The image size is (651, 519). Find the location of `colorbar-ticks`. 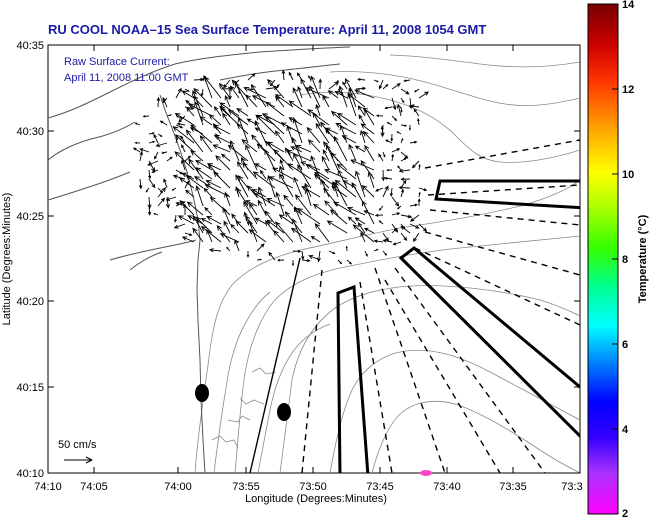

colorbar-ticks is located at coordinates (615, 259).